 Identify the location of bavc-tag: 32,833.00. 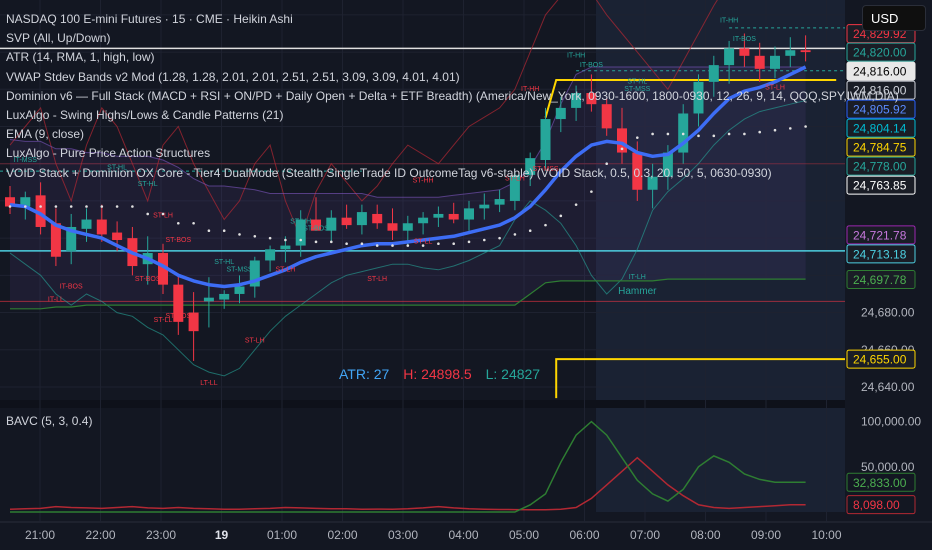
(881, 482).